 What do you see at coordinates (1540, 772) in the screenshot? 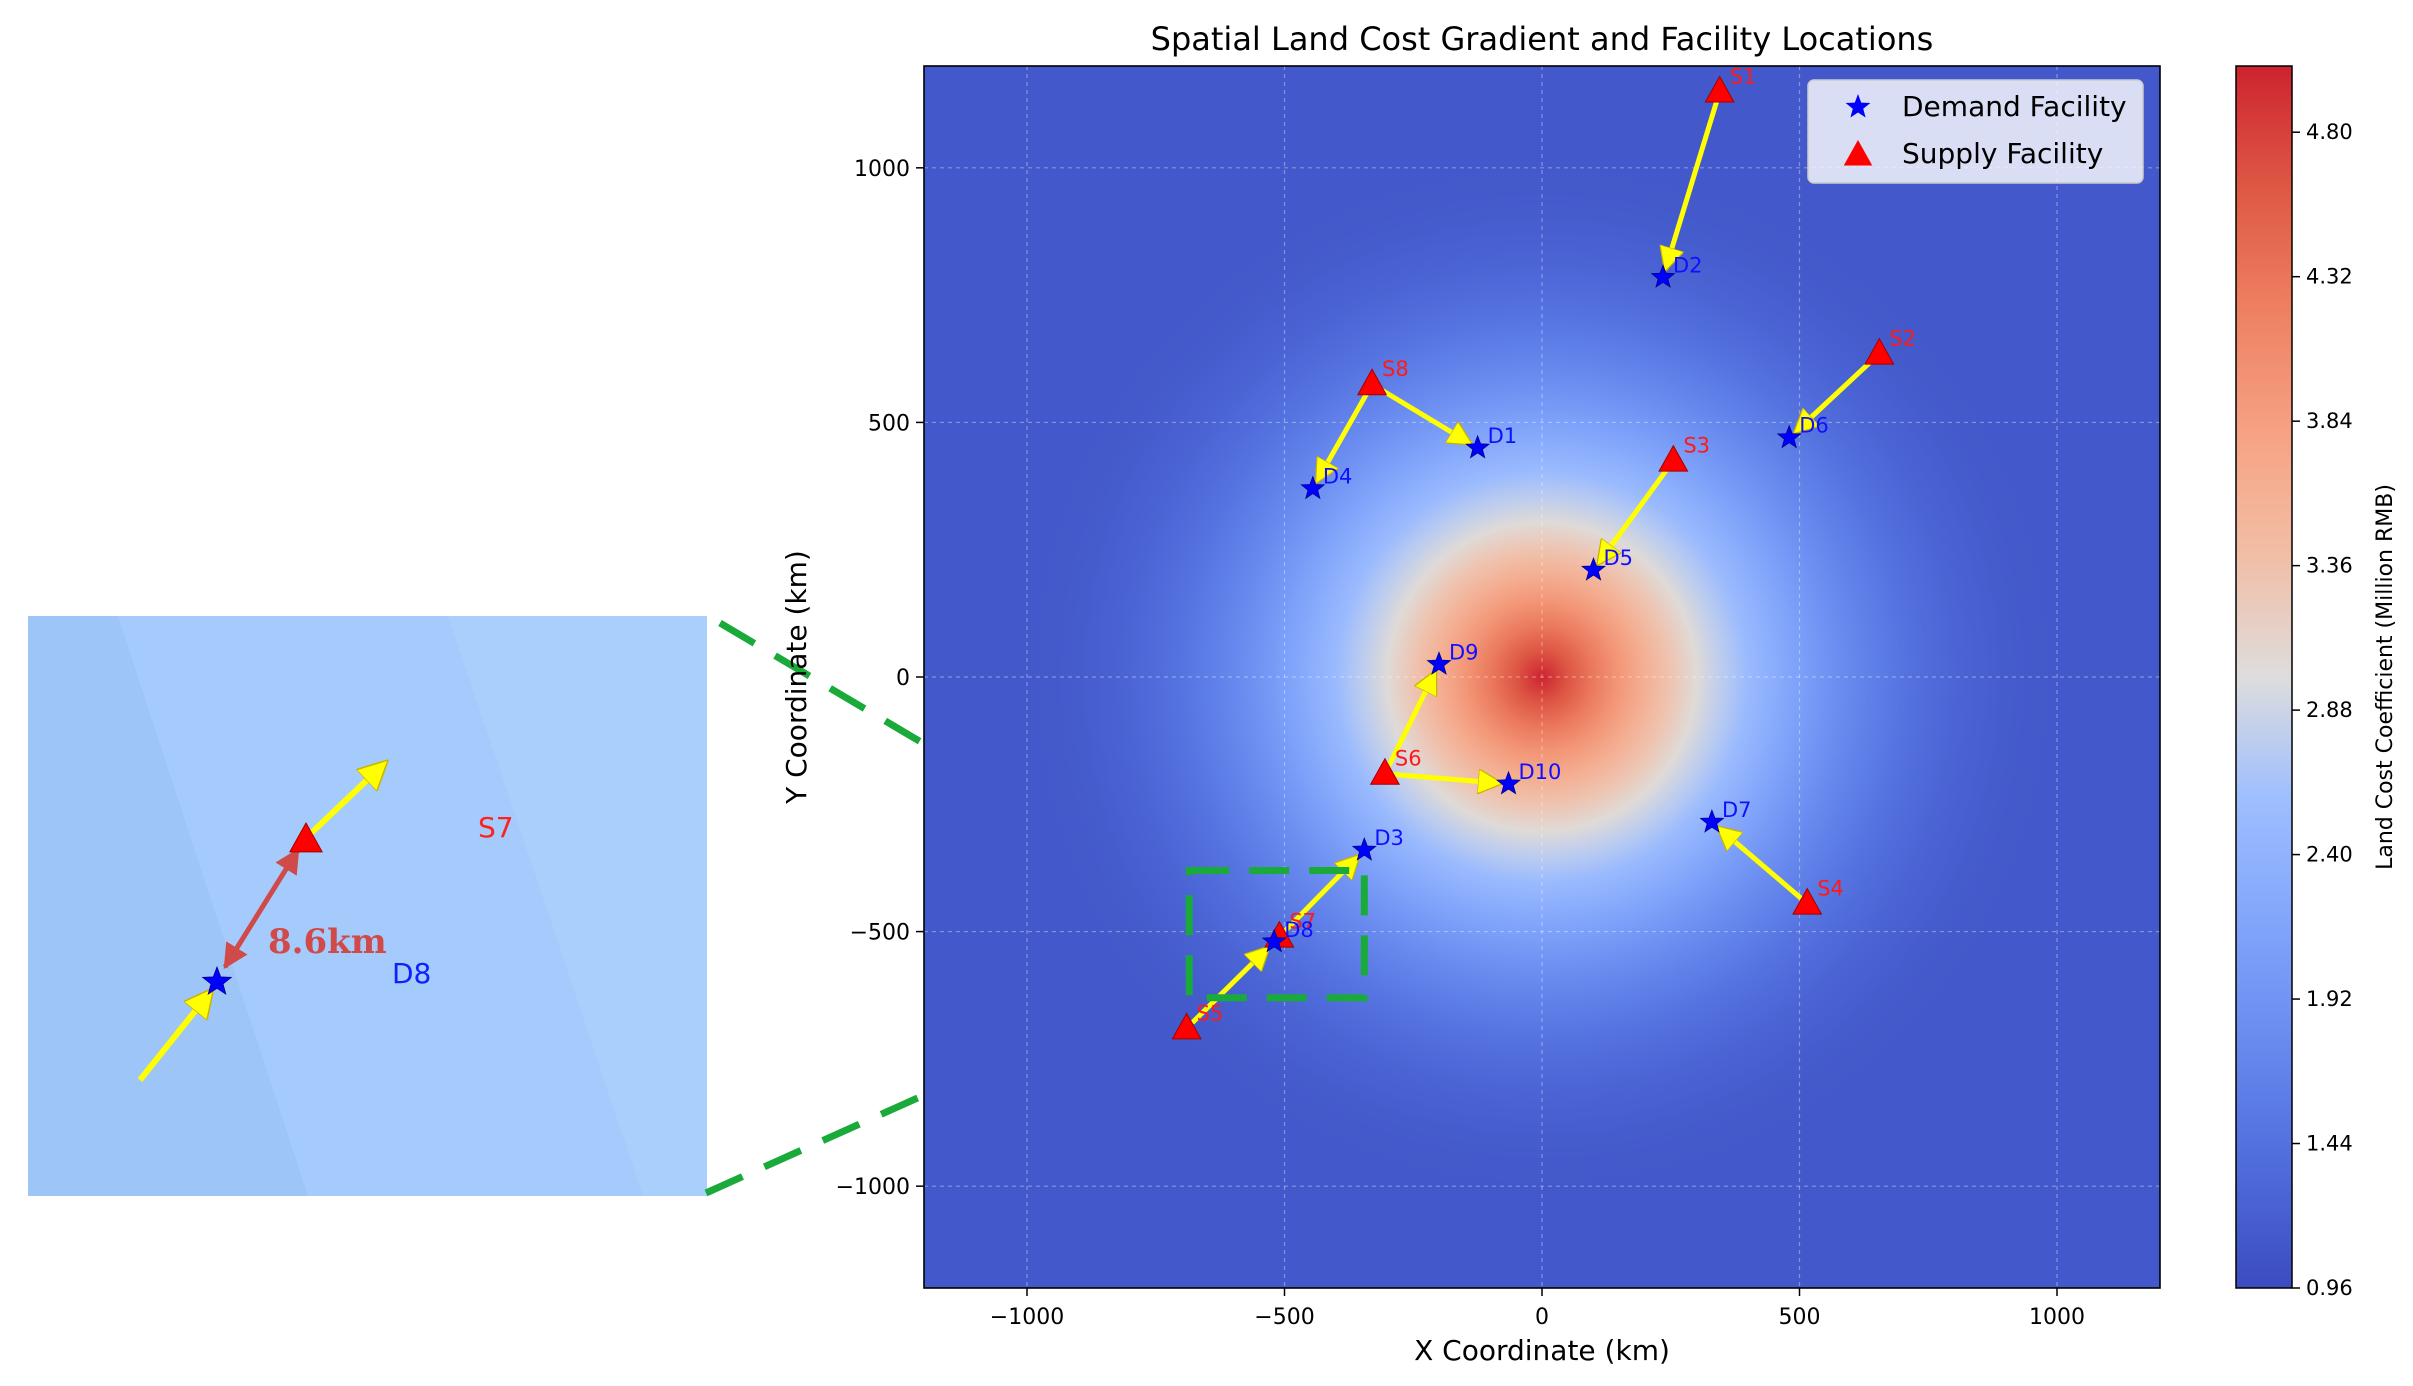
I see `demand-label-d10: D10` at bounding box center [1540, 772].